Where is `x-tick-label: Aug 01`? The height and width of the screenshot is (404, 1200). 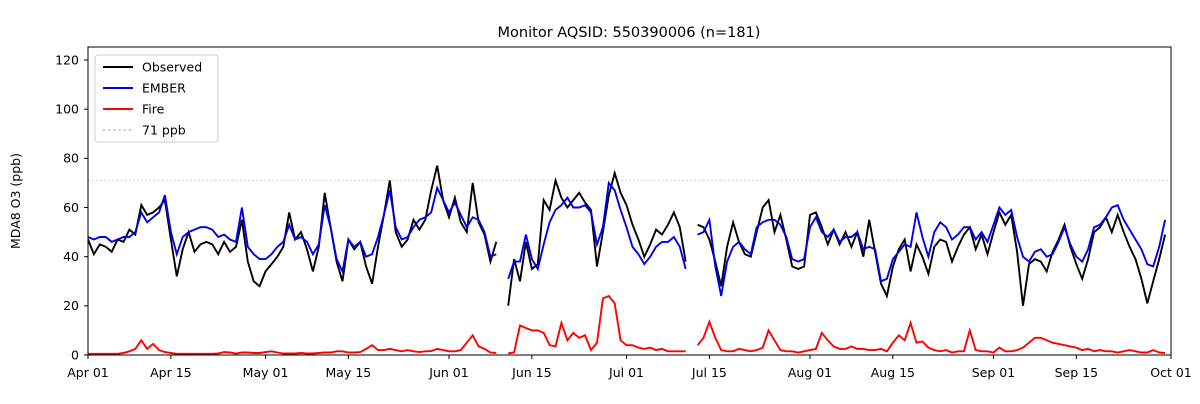
x-tick-label: Aug 01 is located at coordinates (810, 372).